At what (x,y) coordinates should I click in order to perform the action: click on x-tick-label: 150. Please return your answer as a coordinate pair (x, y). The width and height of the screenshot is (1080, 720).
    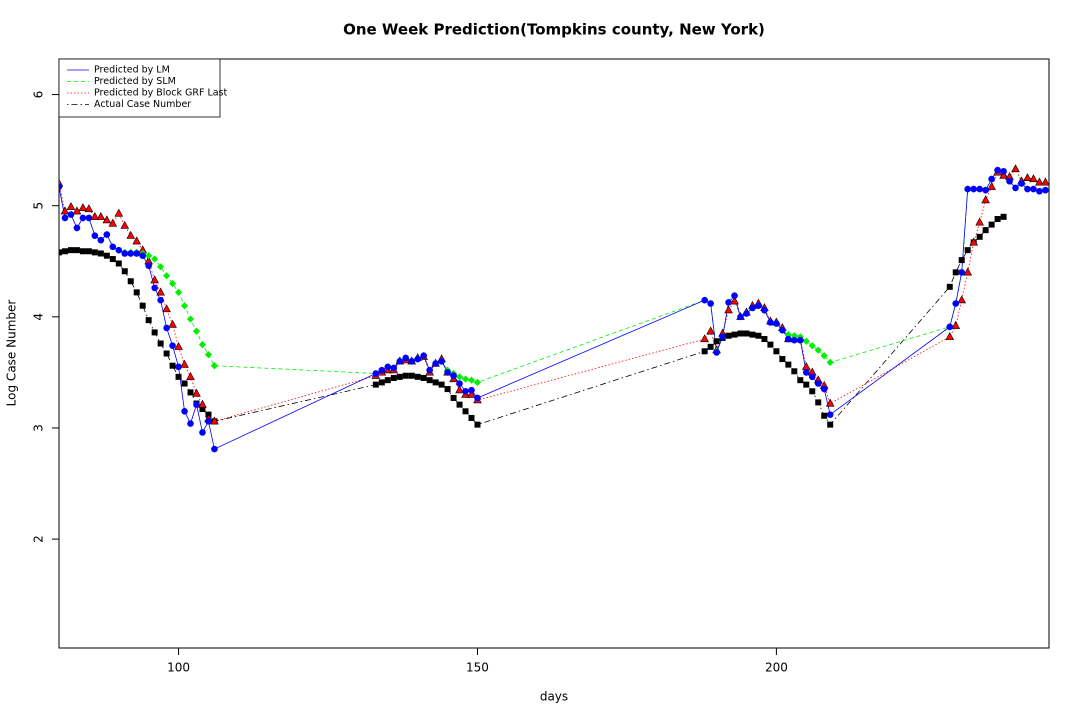
    Looking at the image, I should click on (477, 668).